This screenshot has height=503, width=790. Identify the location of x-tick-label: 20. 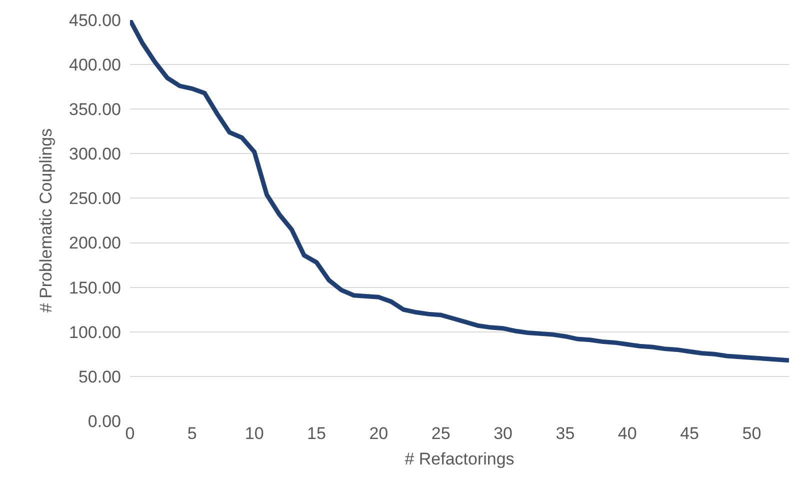
(378, 433).